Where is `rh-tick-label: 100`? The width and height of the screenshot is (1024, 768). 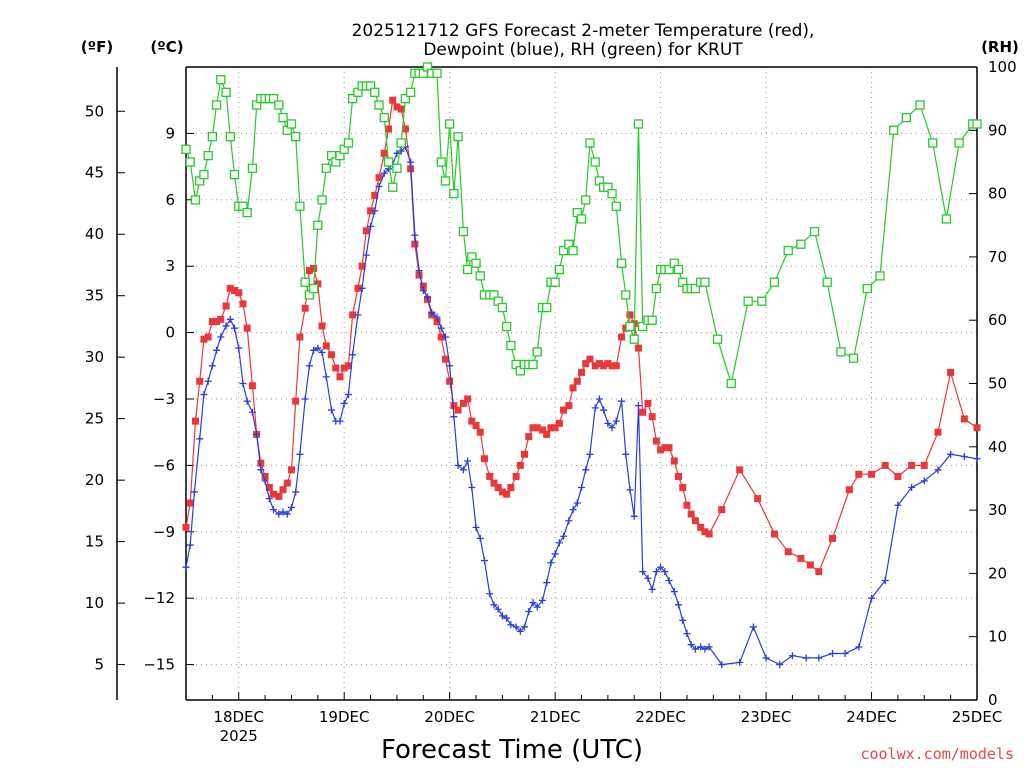
rh-tick-label: 100 is located at coordinates (1002, 67).